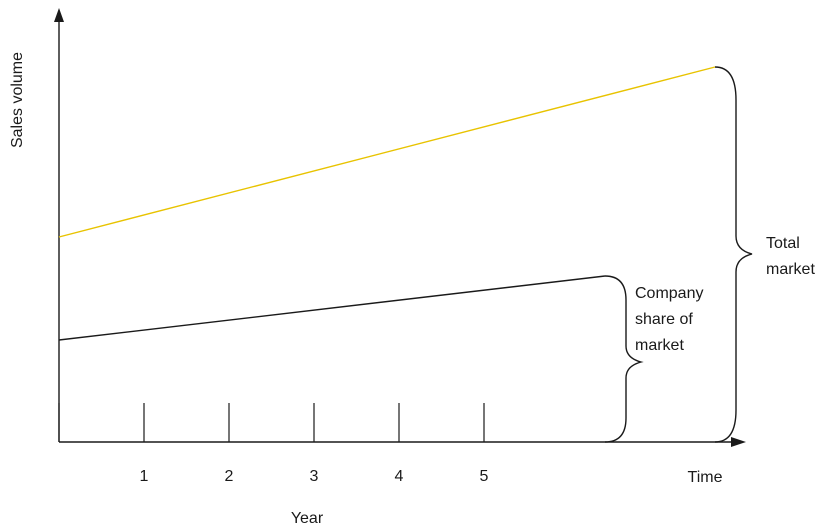  I want to click on x-tick-label-2: 2, so click(229, 476).